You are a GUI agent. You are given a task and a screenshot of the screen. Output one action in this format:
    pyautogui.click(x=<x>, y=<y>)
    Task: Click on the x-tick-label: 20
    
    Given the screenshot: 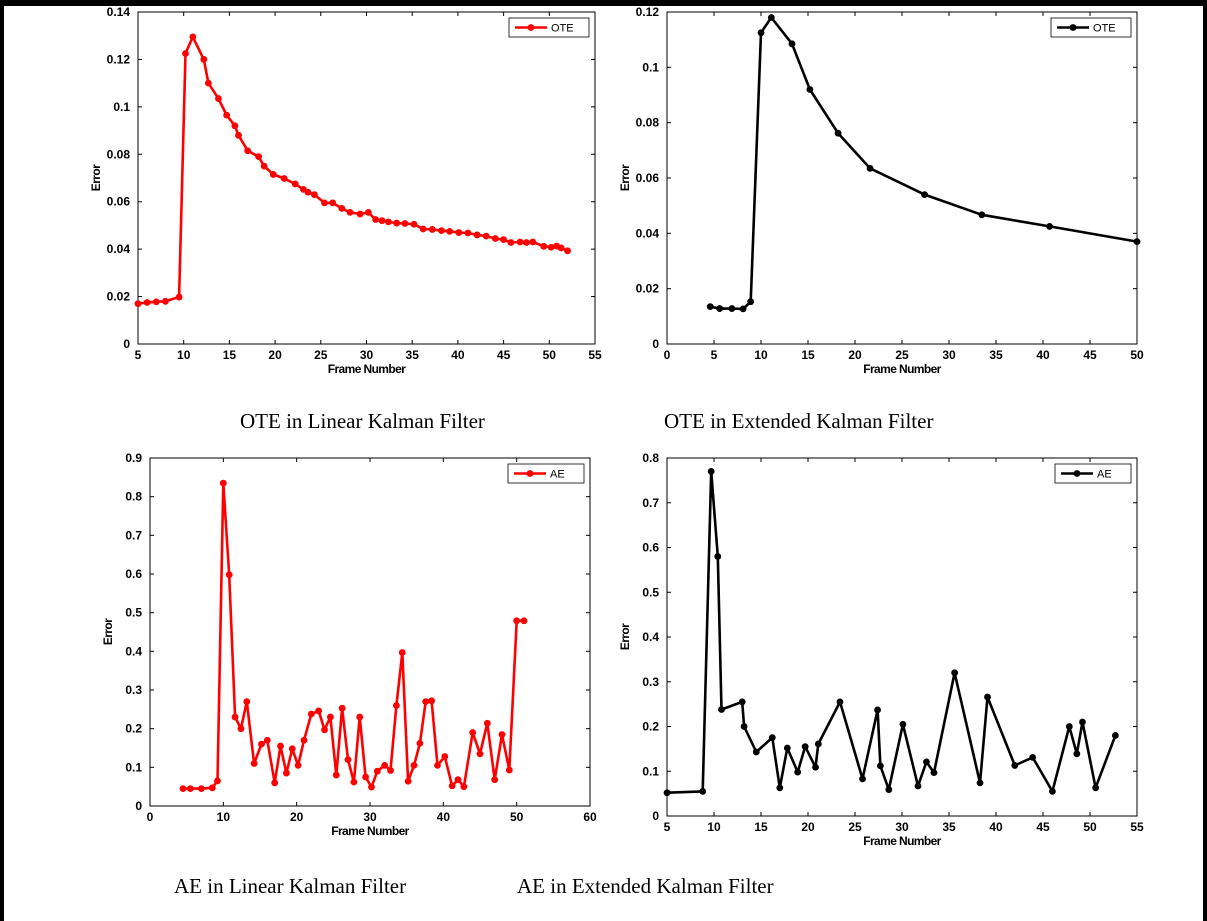 What is the action you would take?
    pyautogui.click(x=808, y=827)
    